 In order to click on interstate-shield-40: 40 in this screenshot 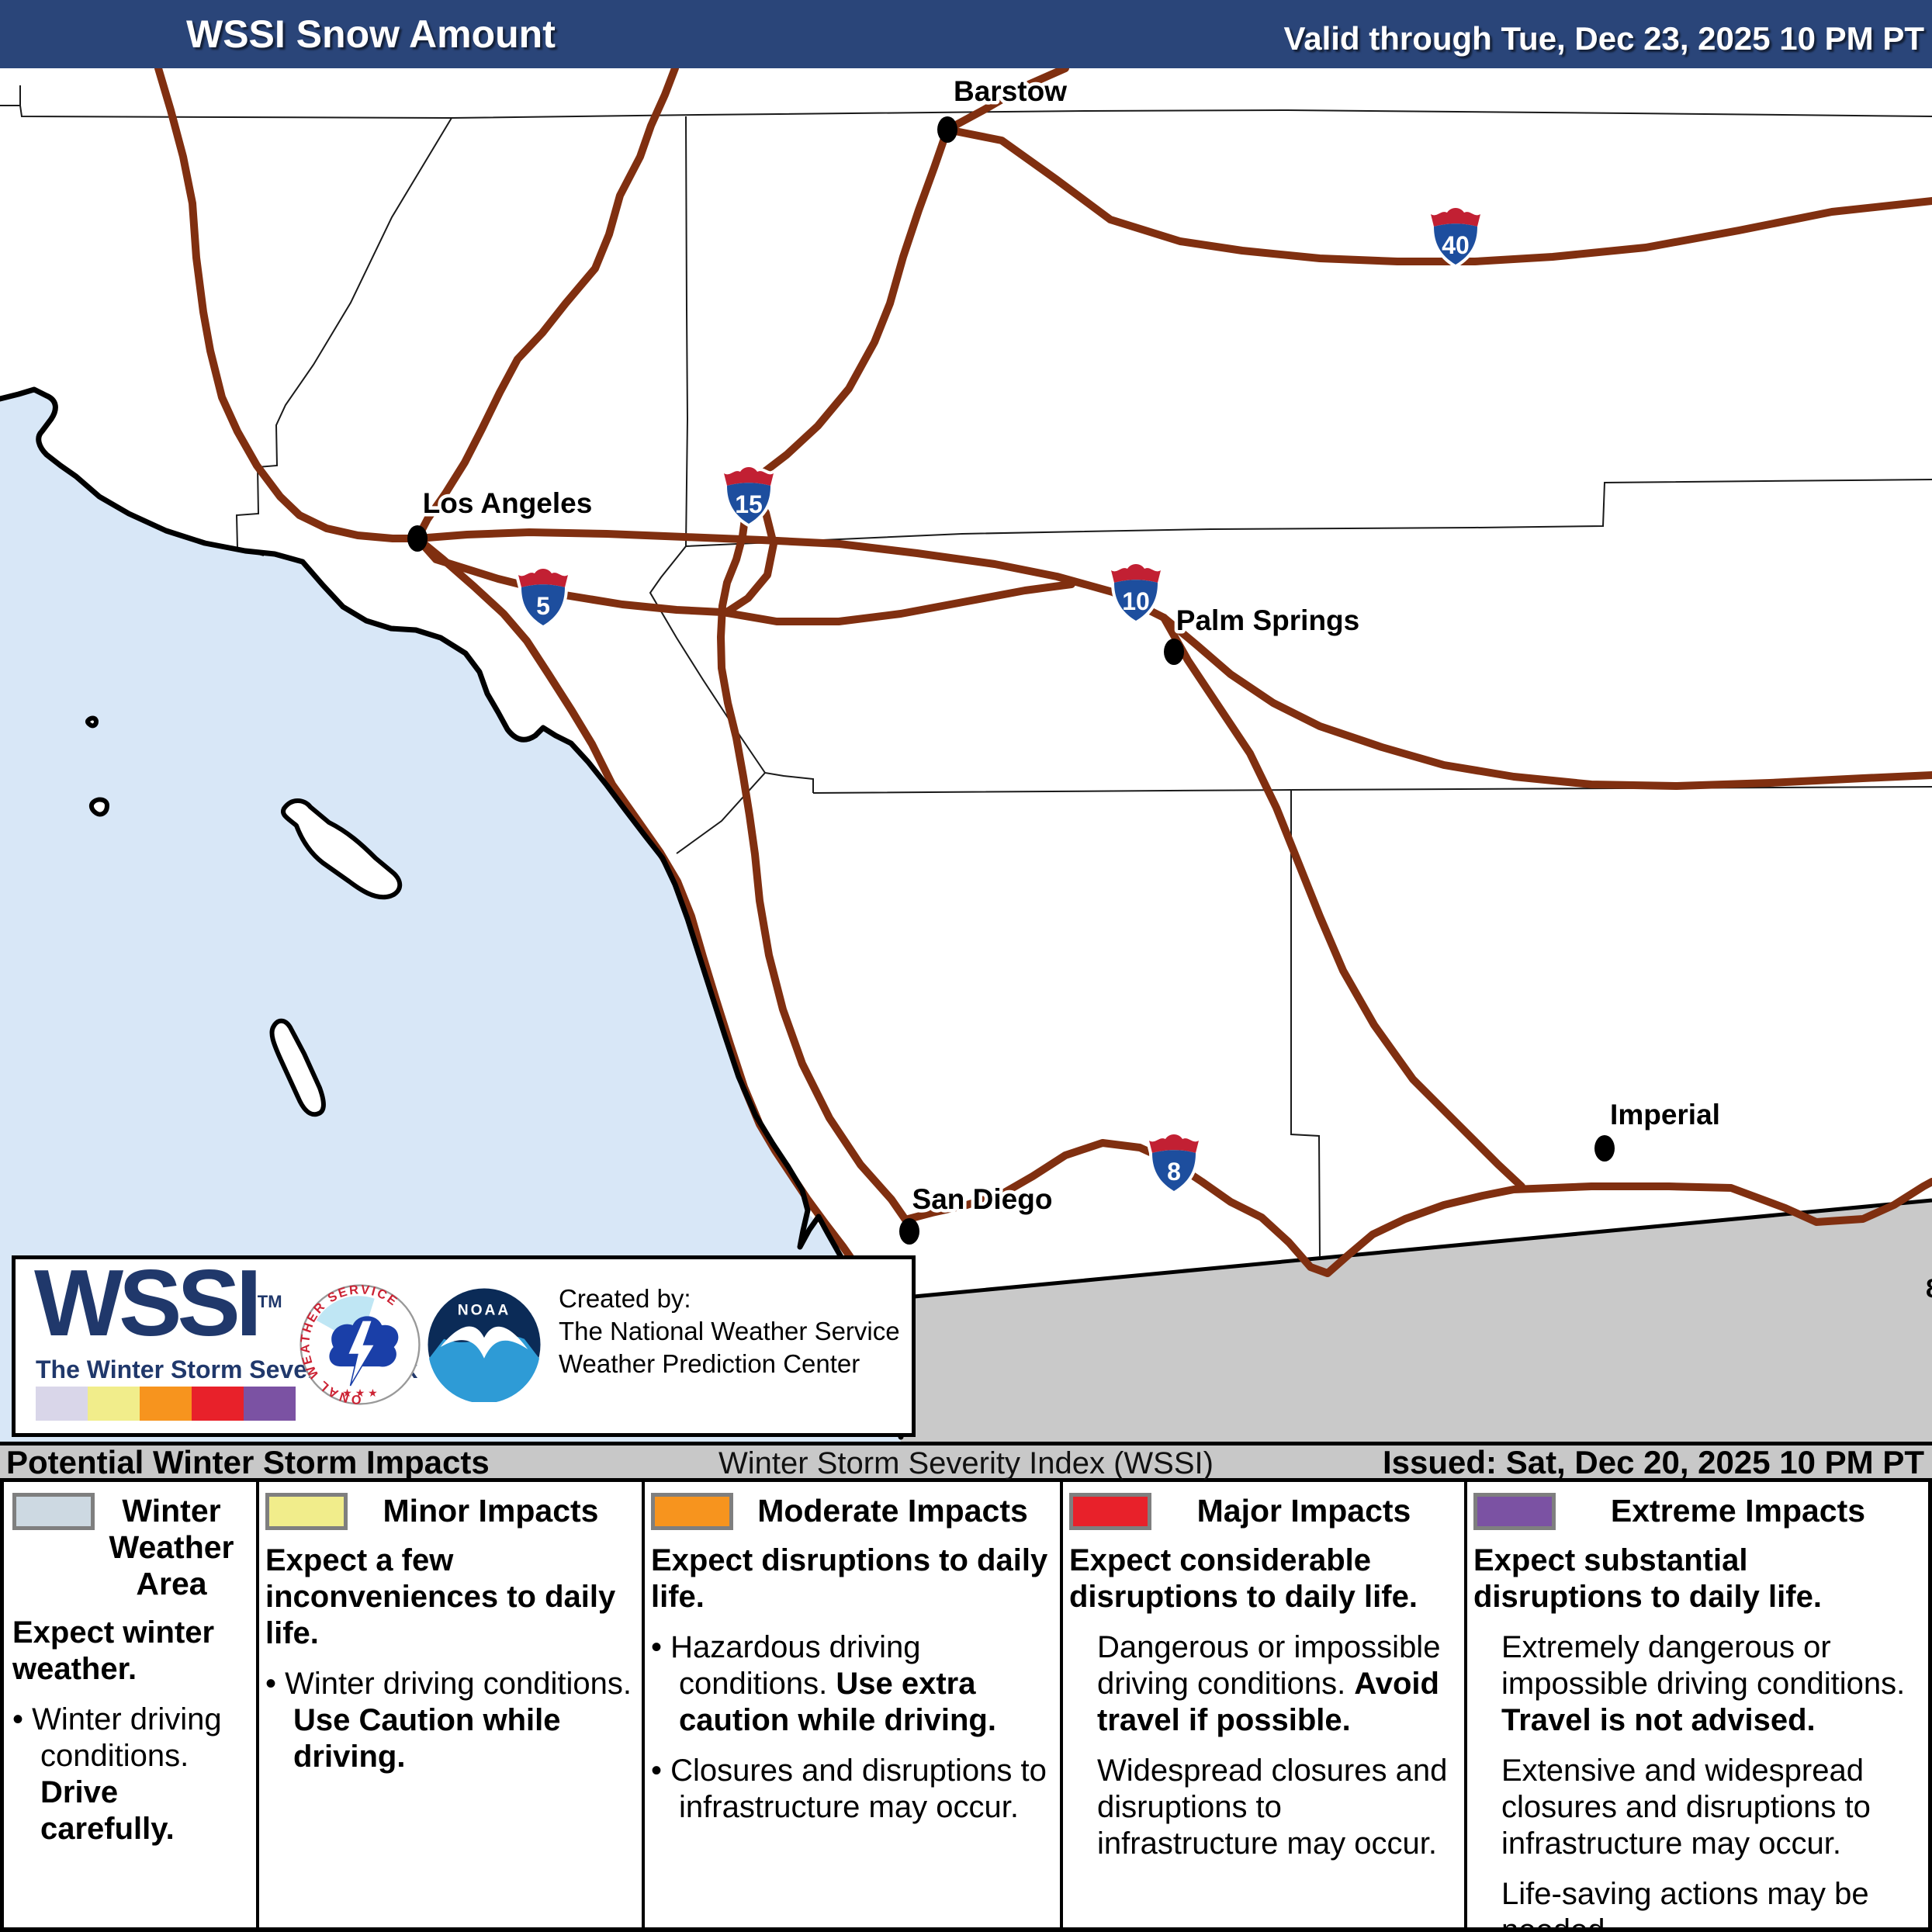, I will do `click(1456, 236)`.